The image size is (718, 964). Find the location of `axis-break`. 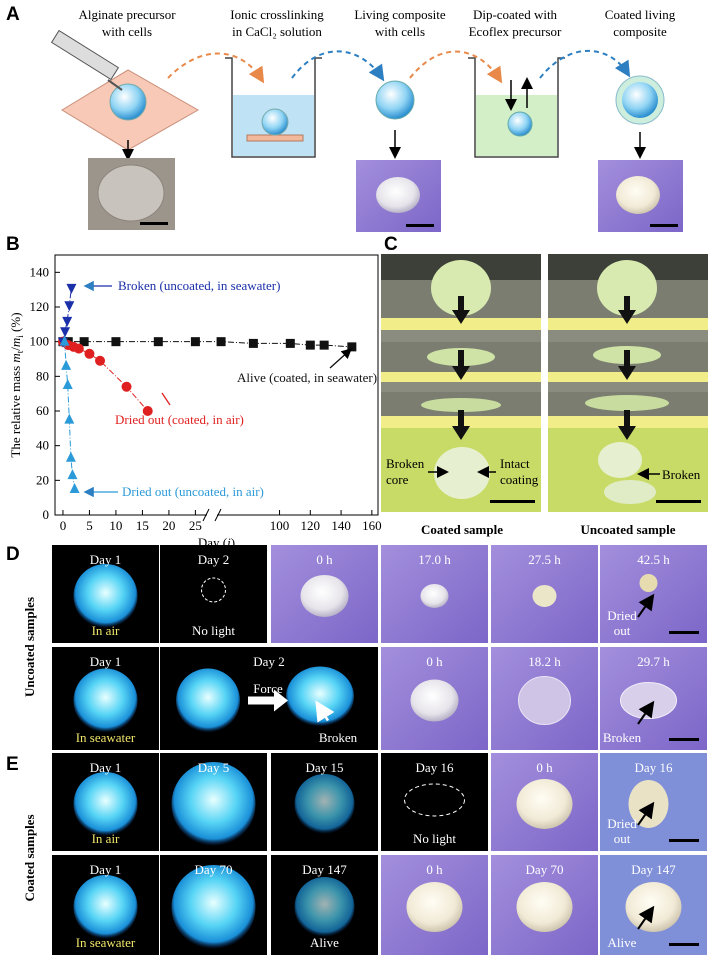

axis-break is located at coordinates (212, 515).